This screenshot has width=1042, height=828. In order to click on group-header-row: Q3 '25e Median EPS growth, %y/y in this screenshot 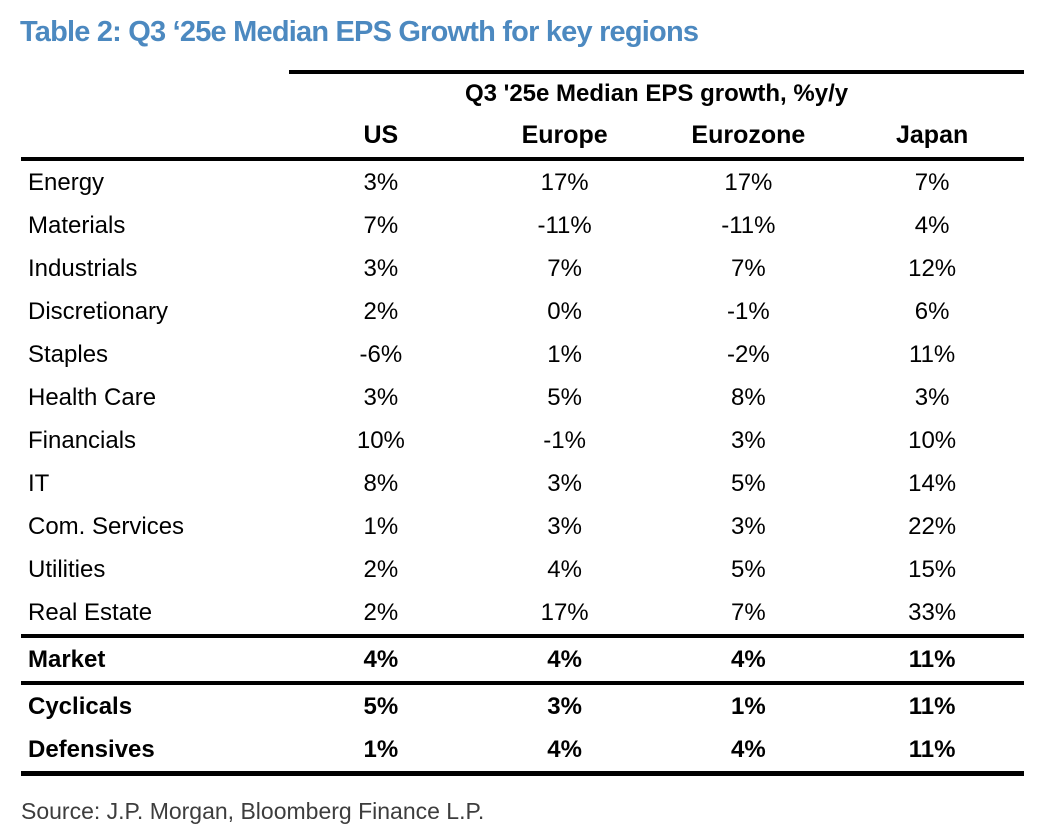, I will do `click(523, 92)`.